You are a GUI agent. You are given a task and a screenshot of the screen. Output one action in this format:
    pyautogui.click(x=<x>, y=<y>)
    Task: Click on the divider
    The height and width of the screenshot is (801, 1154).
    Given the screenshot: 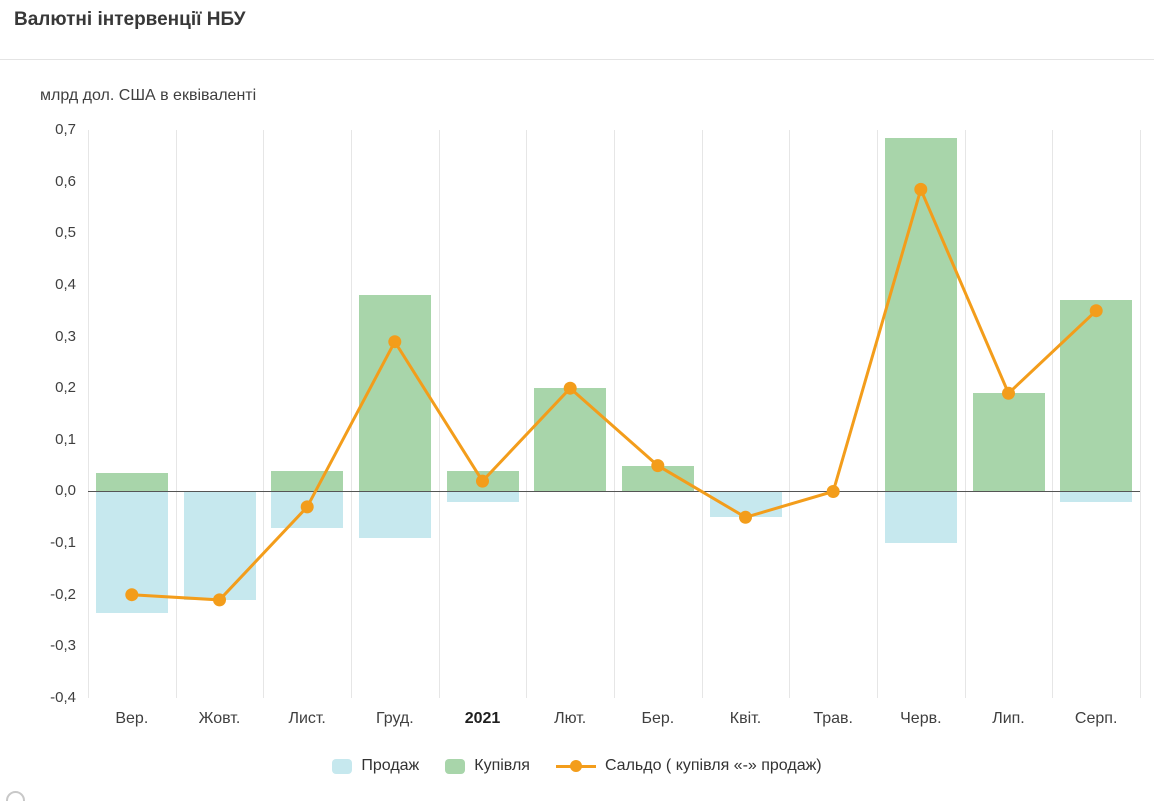 What is the action you would take?
    pyautogui.click(x=577, y=59)
    